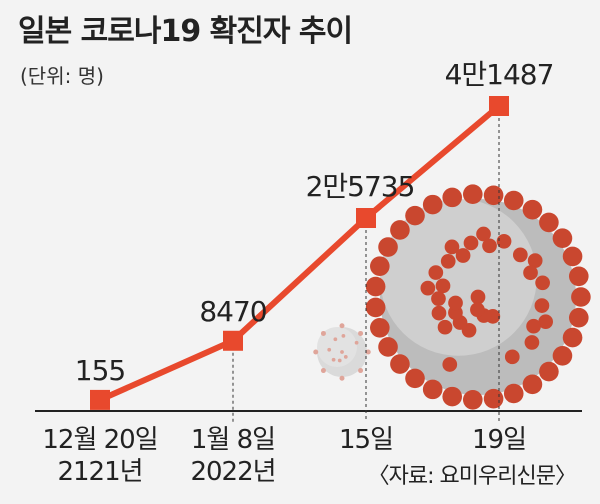  What do you see at coordinates (100, 472) in the screenshot?
I see `x-tick-line: 2121년` at bounding box center [100, 472].